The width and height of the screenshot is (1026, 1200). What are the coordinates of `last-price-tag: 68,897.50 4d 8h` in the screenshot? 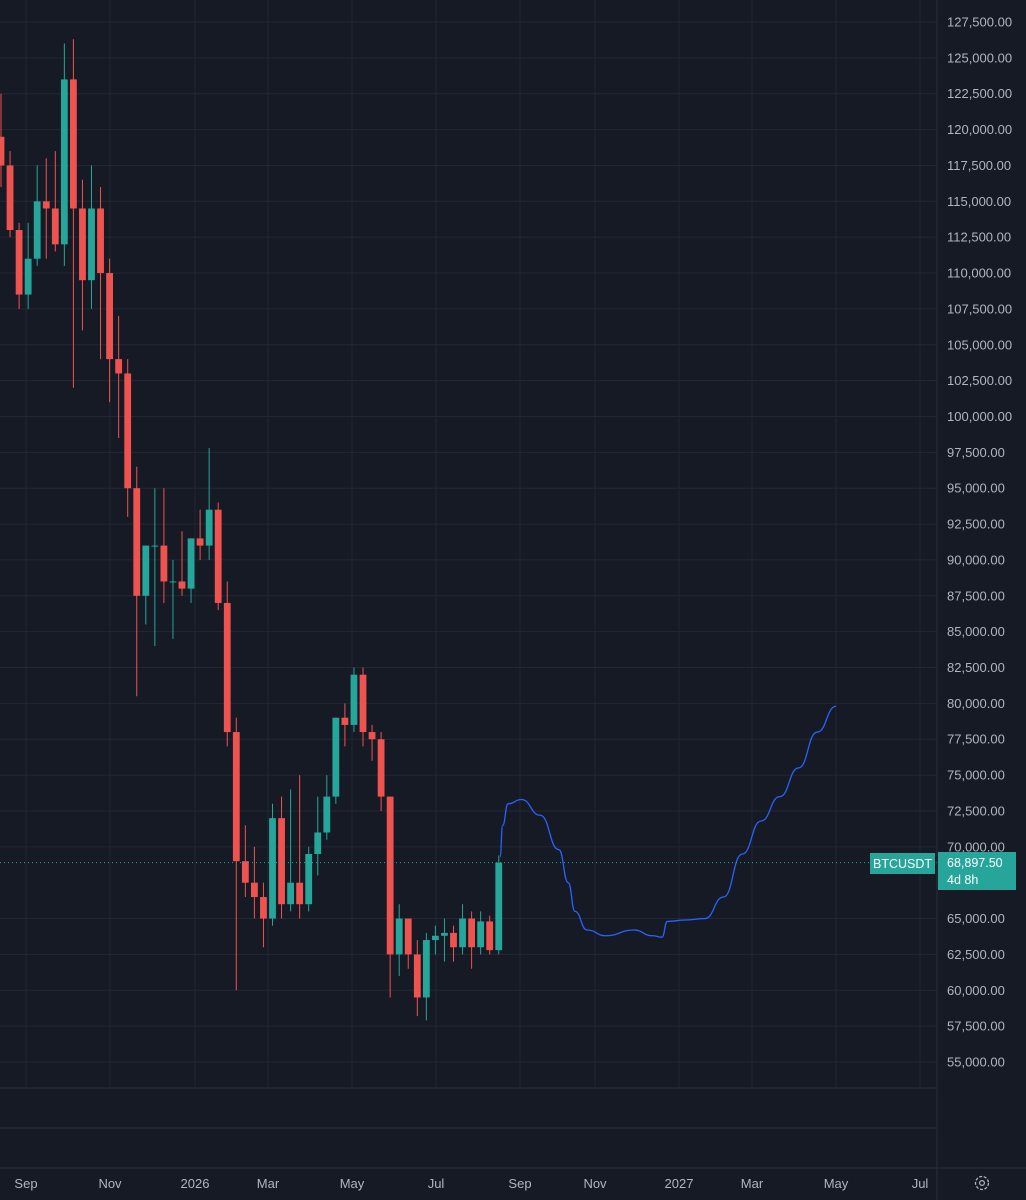 It's located at (977, 871).